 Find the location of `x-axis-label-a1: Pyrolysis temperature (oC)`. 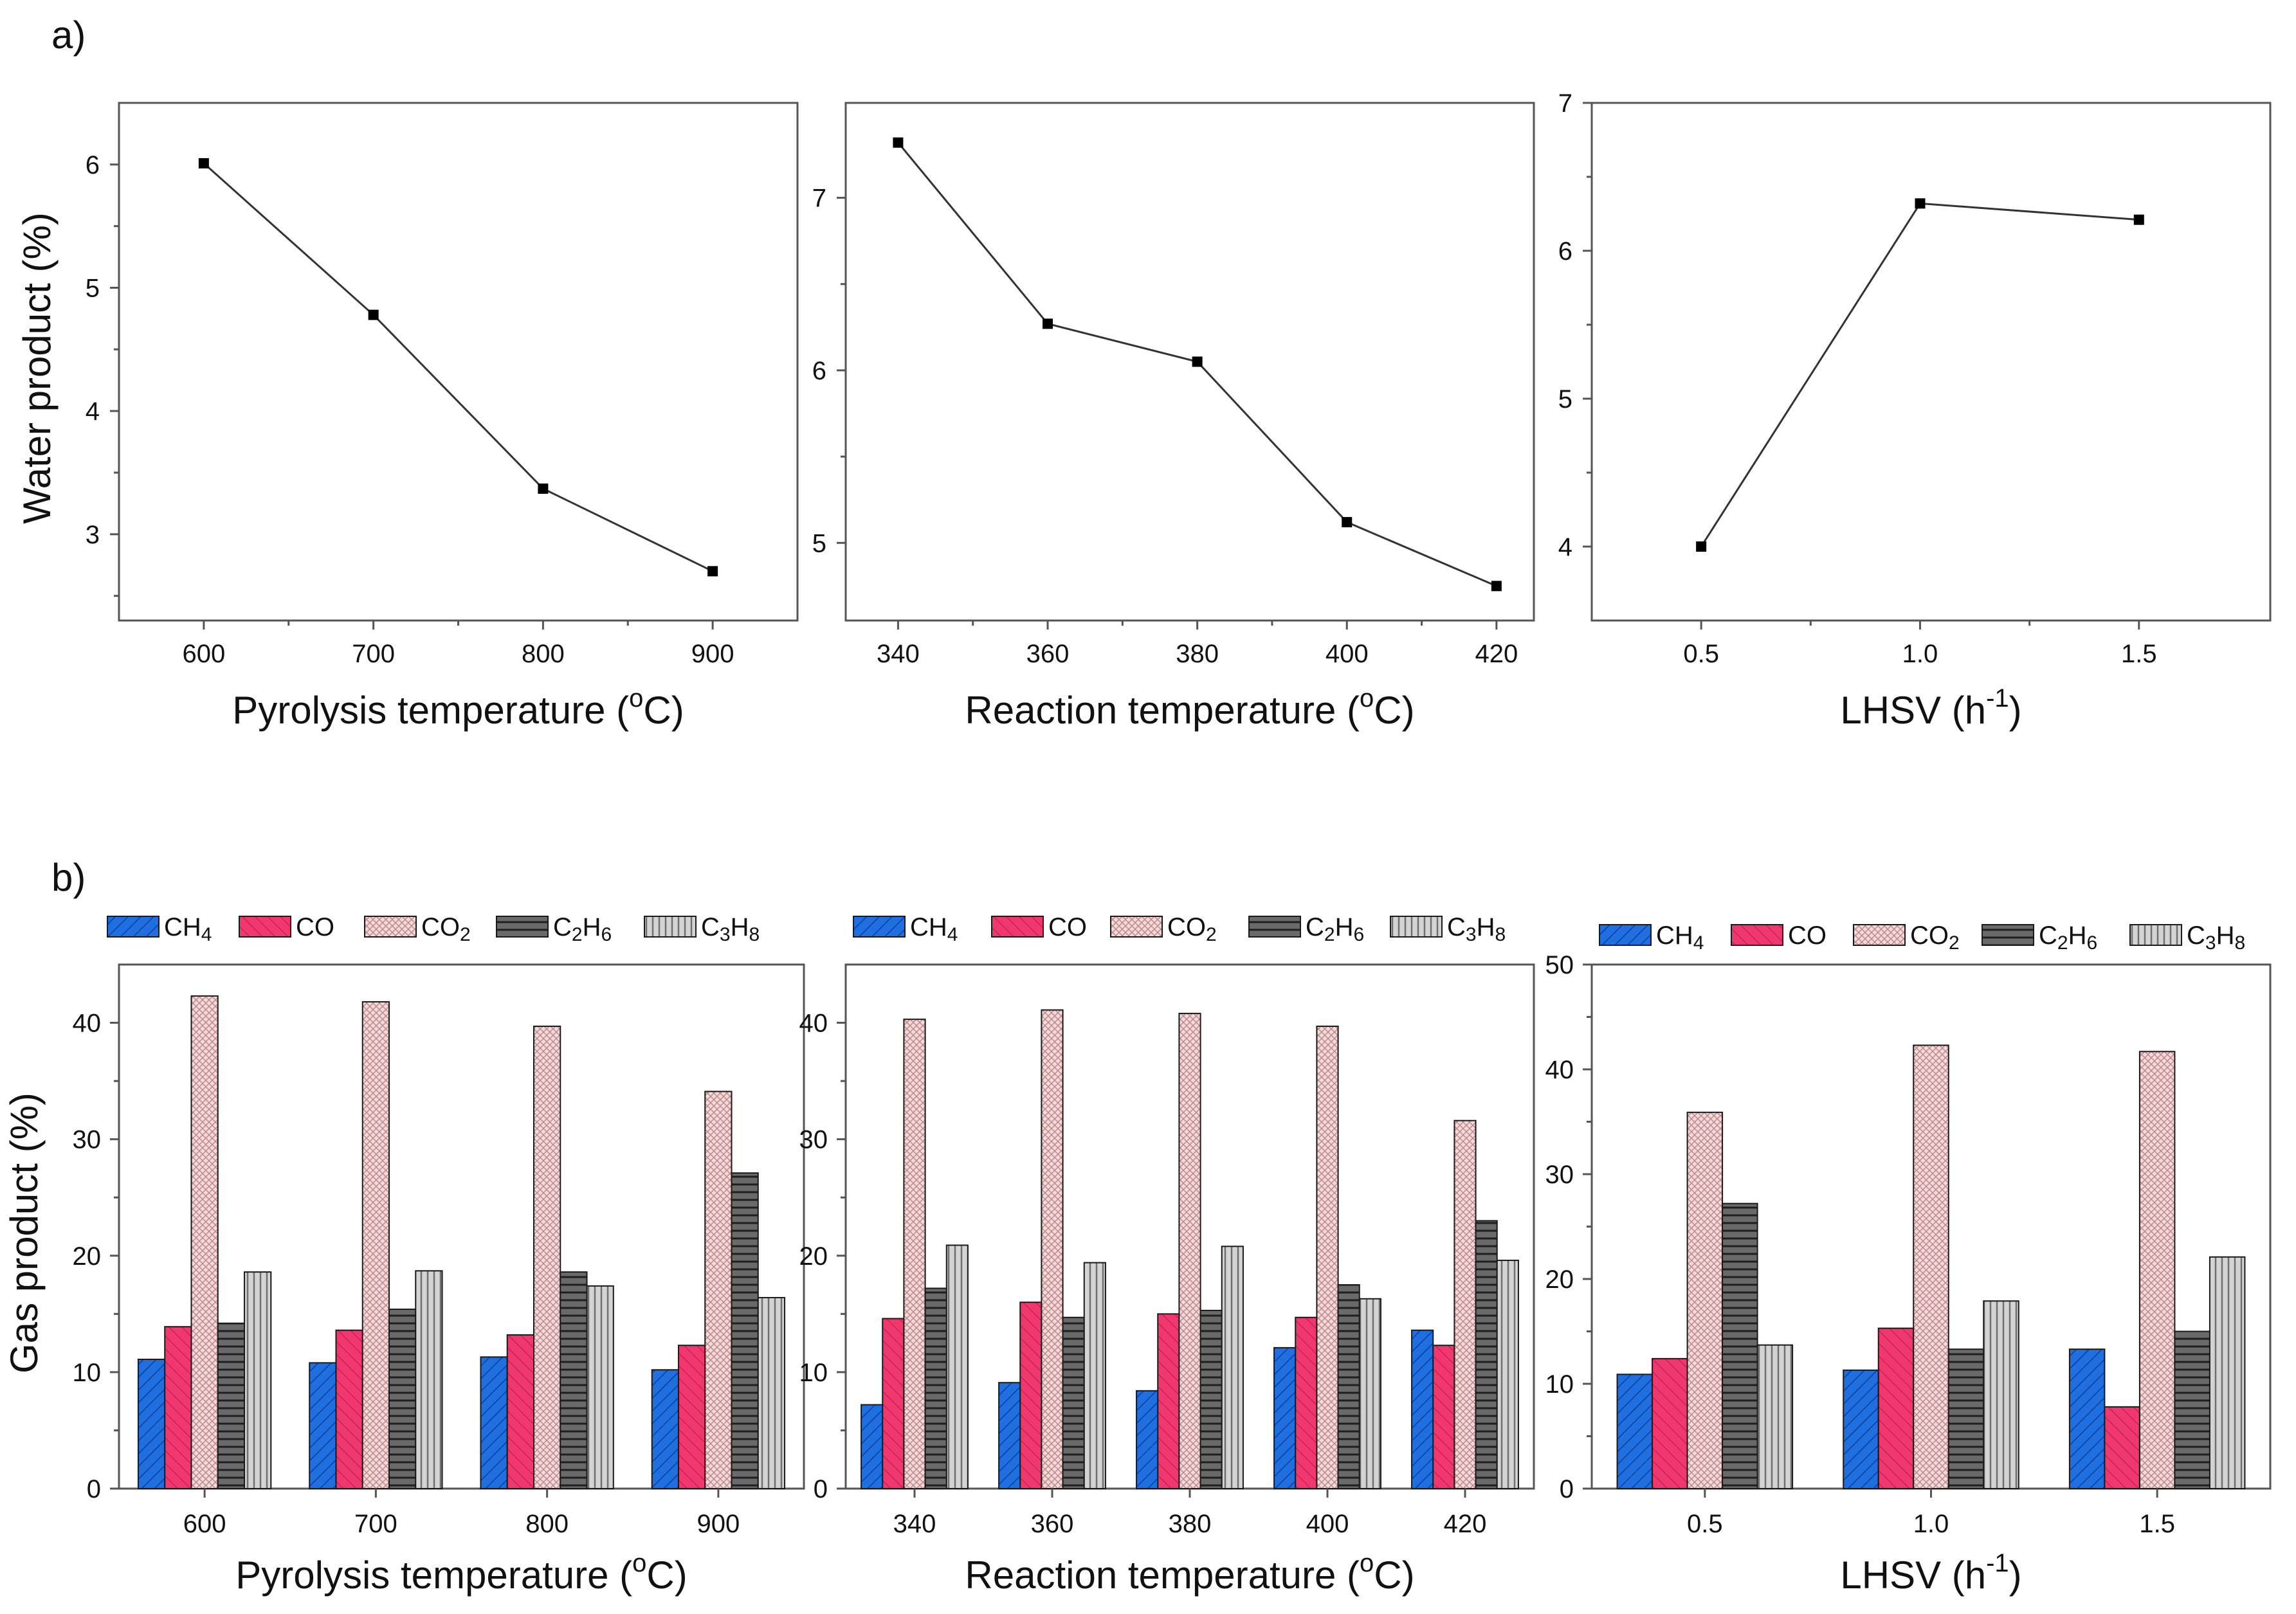

x-axis-label-a1: Pyrolysis temperature (oC) is located at coordinates (458, 708).